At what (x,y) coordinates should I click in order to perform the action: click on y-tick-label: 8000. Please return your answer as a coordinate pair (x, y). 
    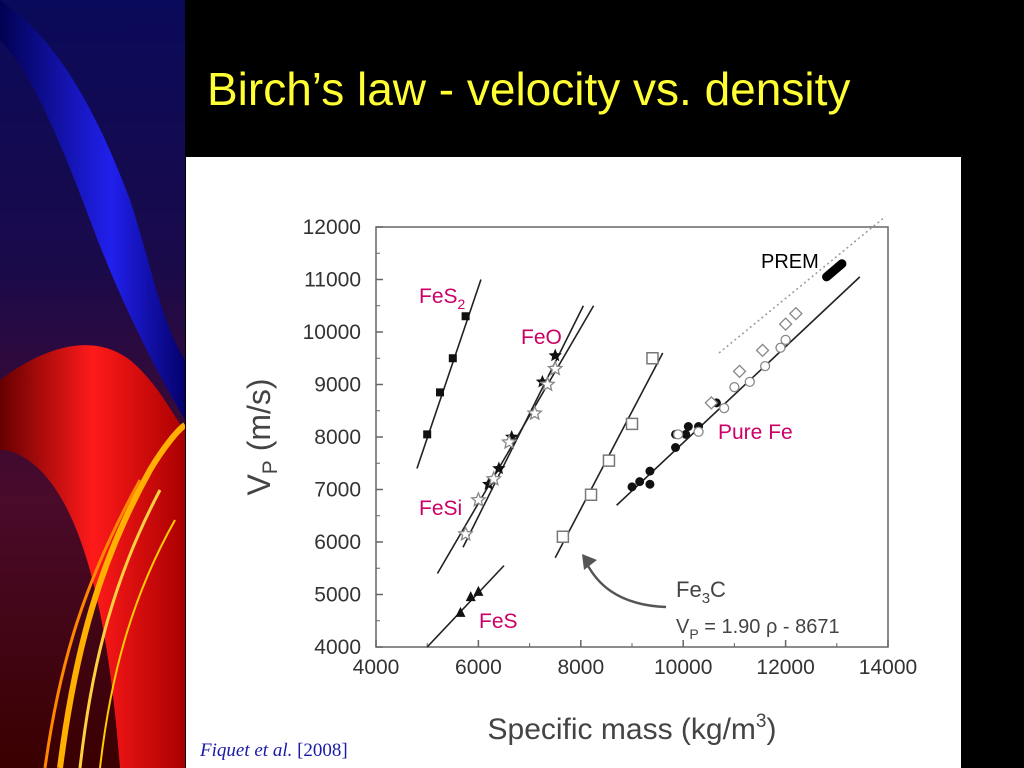
    Looking at the image, I should click on (337, 437).